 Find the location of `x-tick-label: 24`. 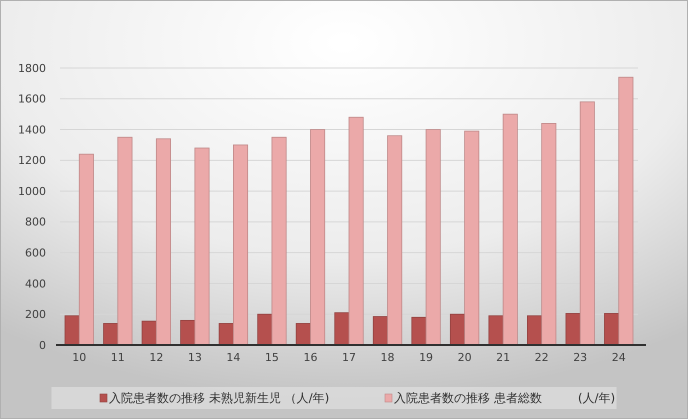

x-tick-label: 24 is located at coordinates (619, 357).